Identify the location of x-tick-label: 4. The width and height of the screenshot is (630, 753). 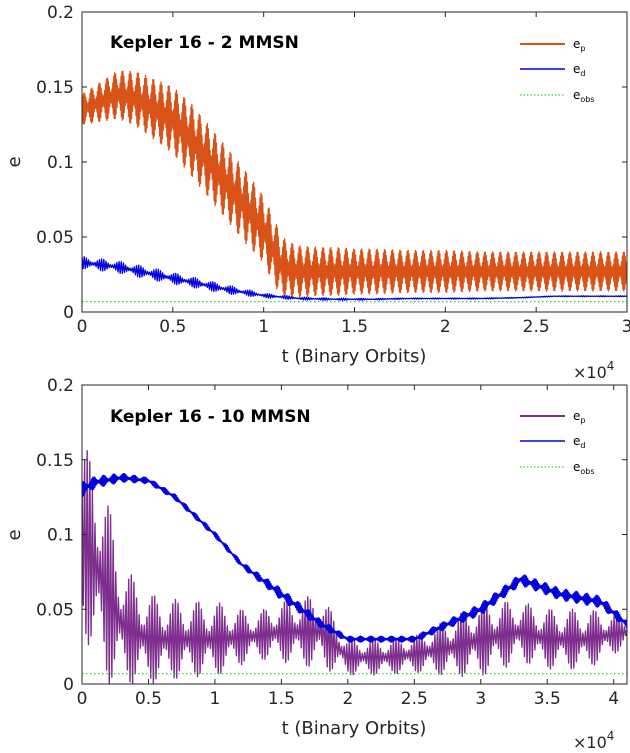
(613, 699).